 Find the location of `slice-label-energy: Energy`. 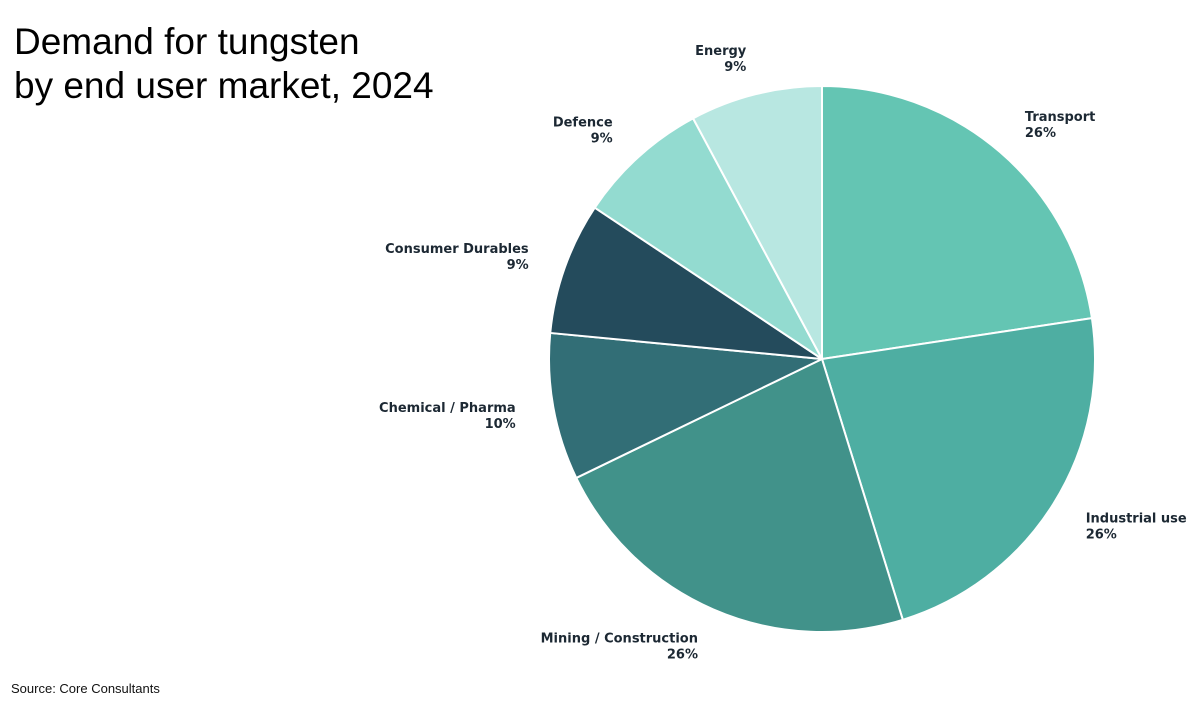

slice-label-energy: Energy is located at coordinates (721, 51).